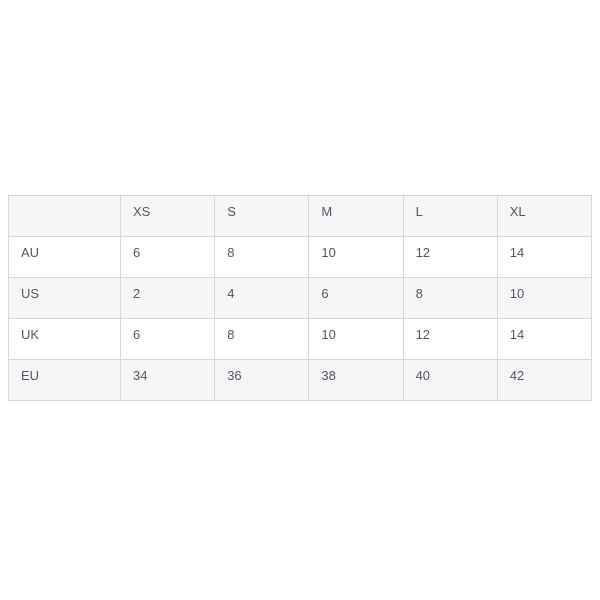  I want to click on cell-eu-s: 36, so click(262, 380).